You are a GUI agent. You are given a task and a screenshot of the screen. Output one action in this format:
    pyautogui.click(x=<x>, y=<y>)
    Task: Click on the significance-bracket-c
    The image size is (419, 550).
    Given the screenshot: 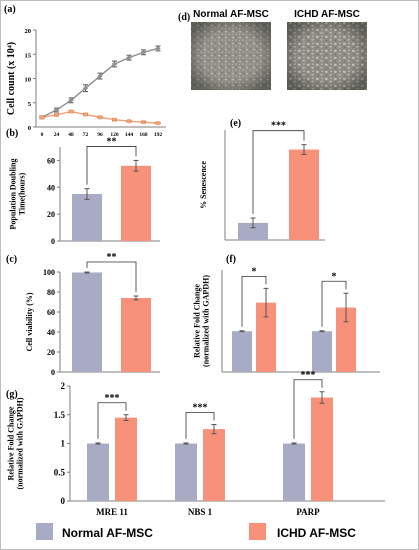 What is the action you would take?
    pyautogui.click(x=111, y=276)
    